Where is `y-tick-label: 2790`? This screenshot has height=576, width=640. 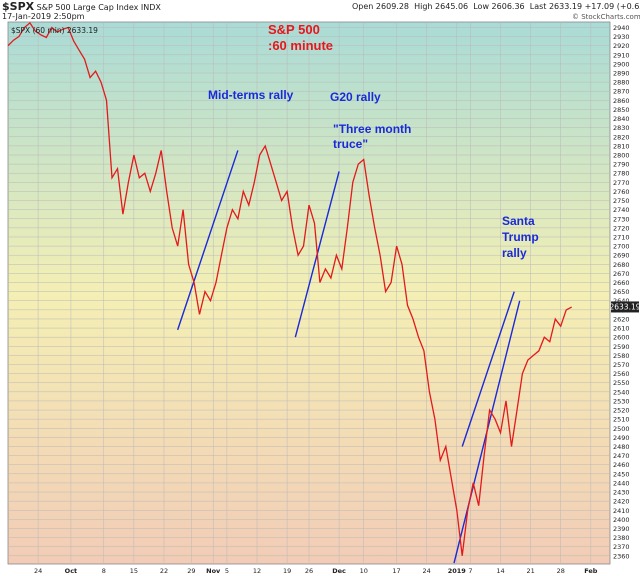
y-tick-label: 2790 is located at coordinates (621, 165).